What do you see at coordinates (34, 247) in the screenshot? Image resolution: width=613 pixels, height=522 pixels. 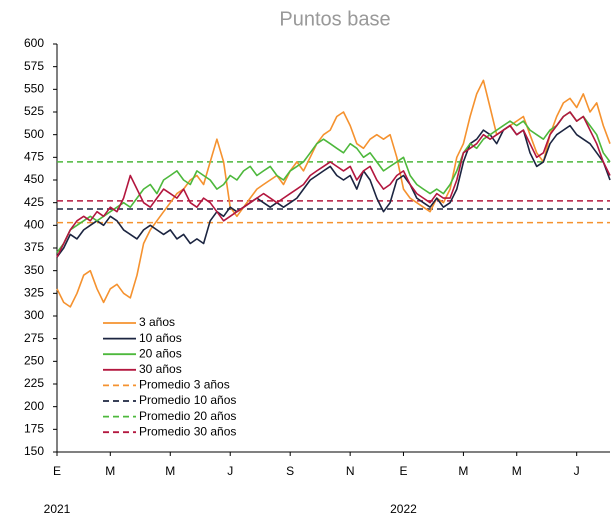 I see `y-tick-label: 375` at bounding box center [34, 247].